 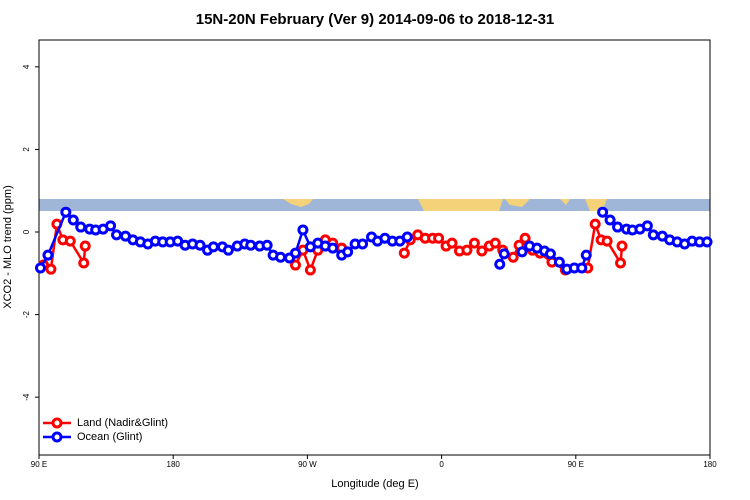 What do you see at coordinates (26, 66) in the screenshot?
I see `y-tick-label: 4` at bounding box center [26, 66].